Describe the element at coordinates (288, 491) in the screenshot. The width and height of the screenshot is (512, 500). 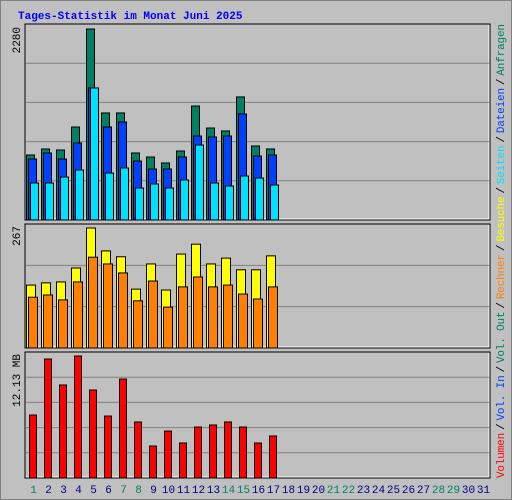
I see `x-tick-label: 18` at that location.